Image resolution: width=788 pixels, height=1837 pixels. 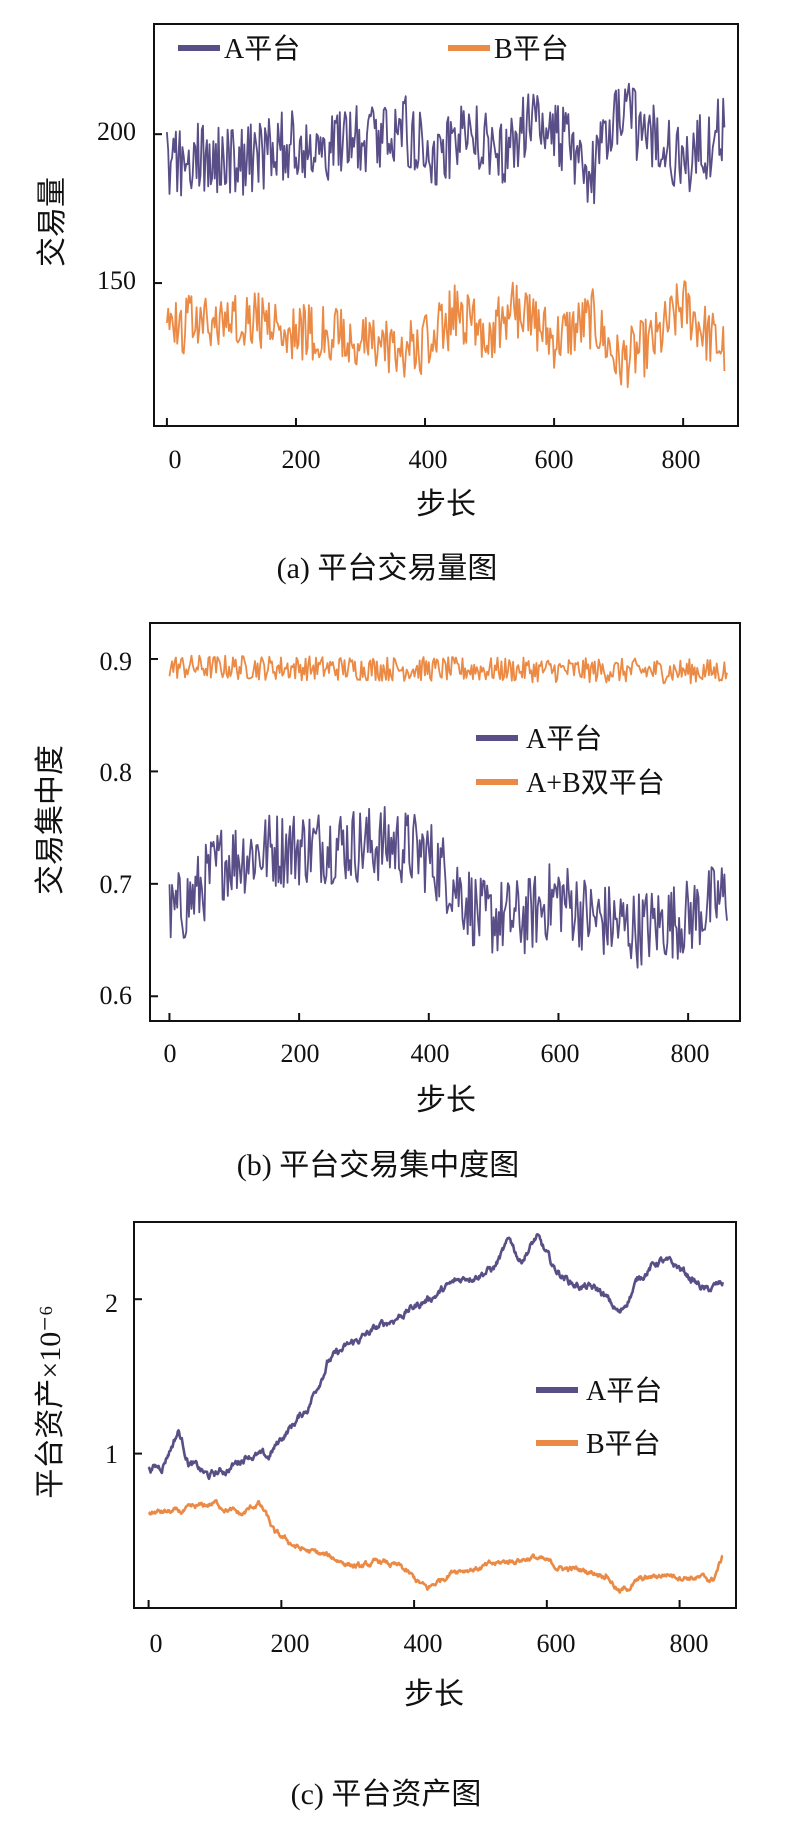 What do you see at coordinates (50, 1401) in the screenshot?
I see `panel-c-ylabel: 平台资产×10⁻⁶` at bounding box center [50, 1401].